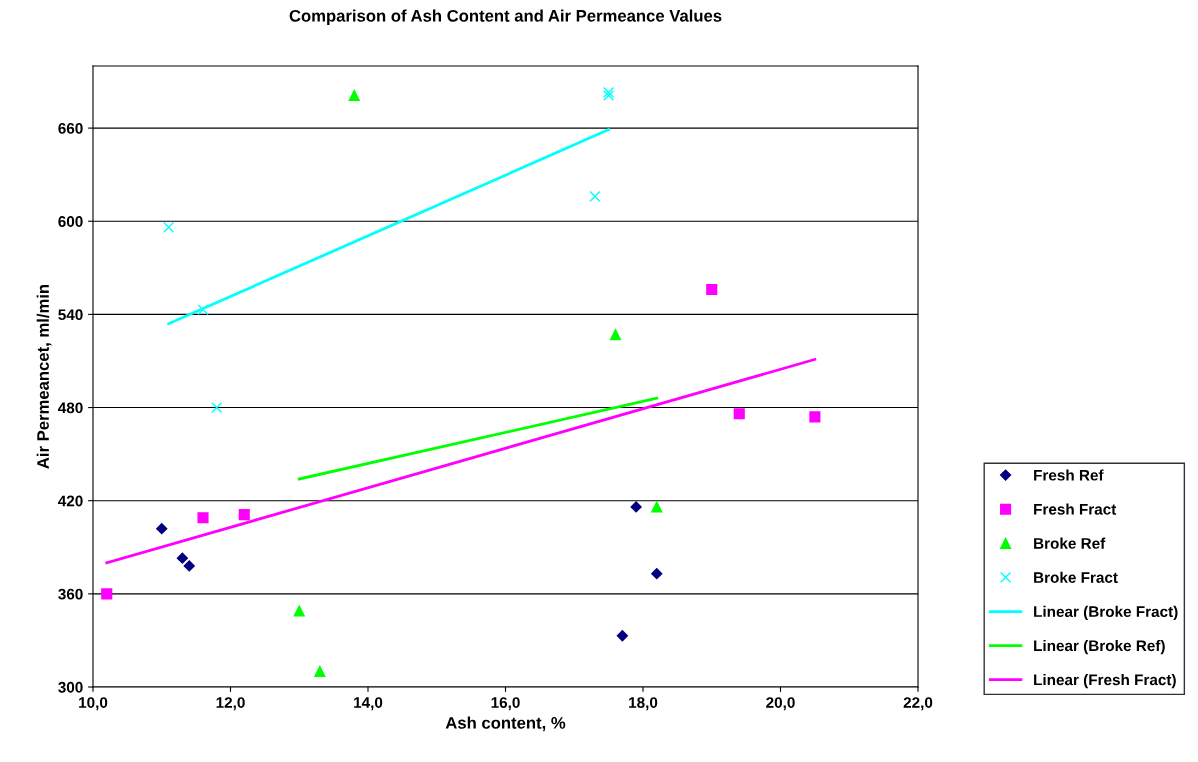 Image resolution: width=1198 pixels, height=762 pixels. I want to click on y-tick-label: 660, so click(70, 128).